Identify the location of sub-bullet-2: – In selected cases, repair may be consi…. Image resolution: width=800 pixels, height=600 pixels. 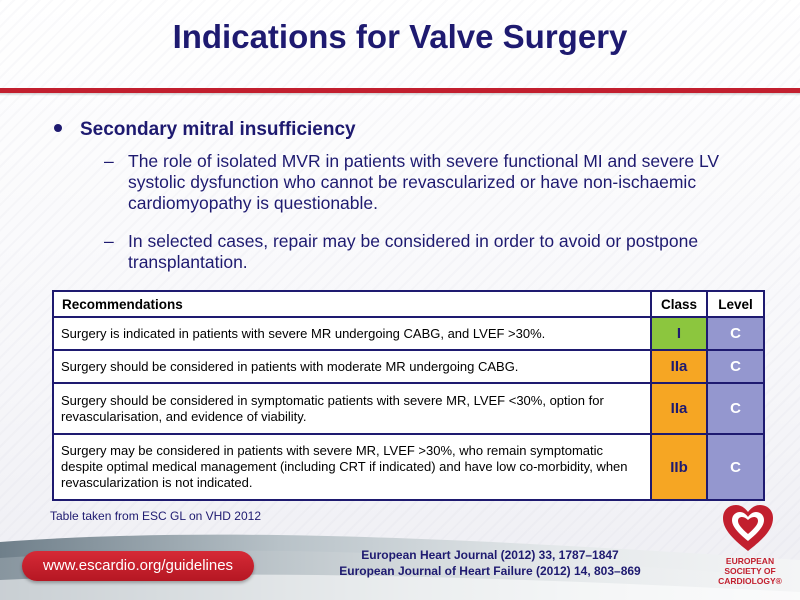
(434, 252).